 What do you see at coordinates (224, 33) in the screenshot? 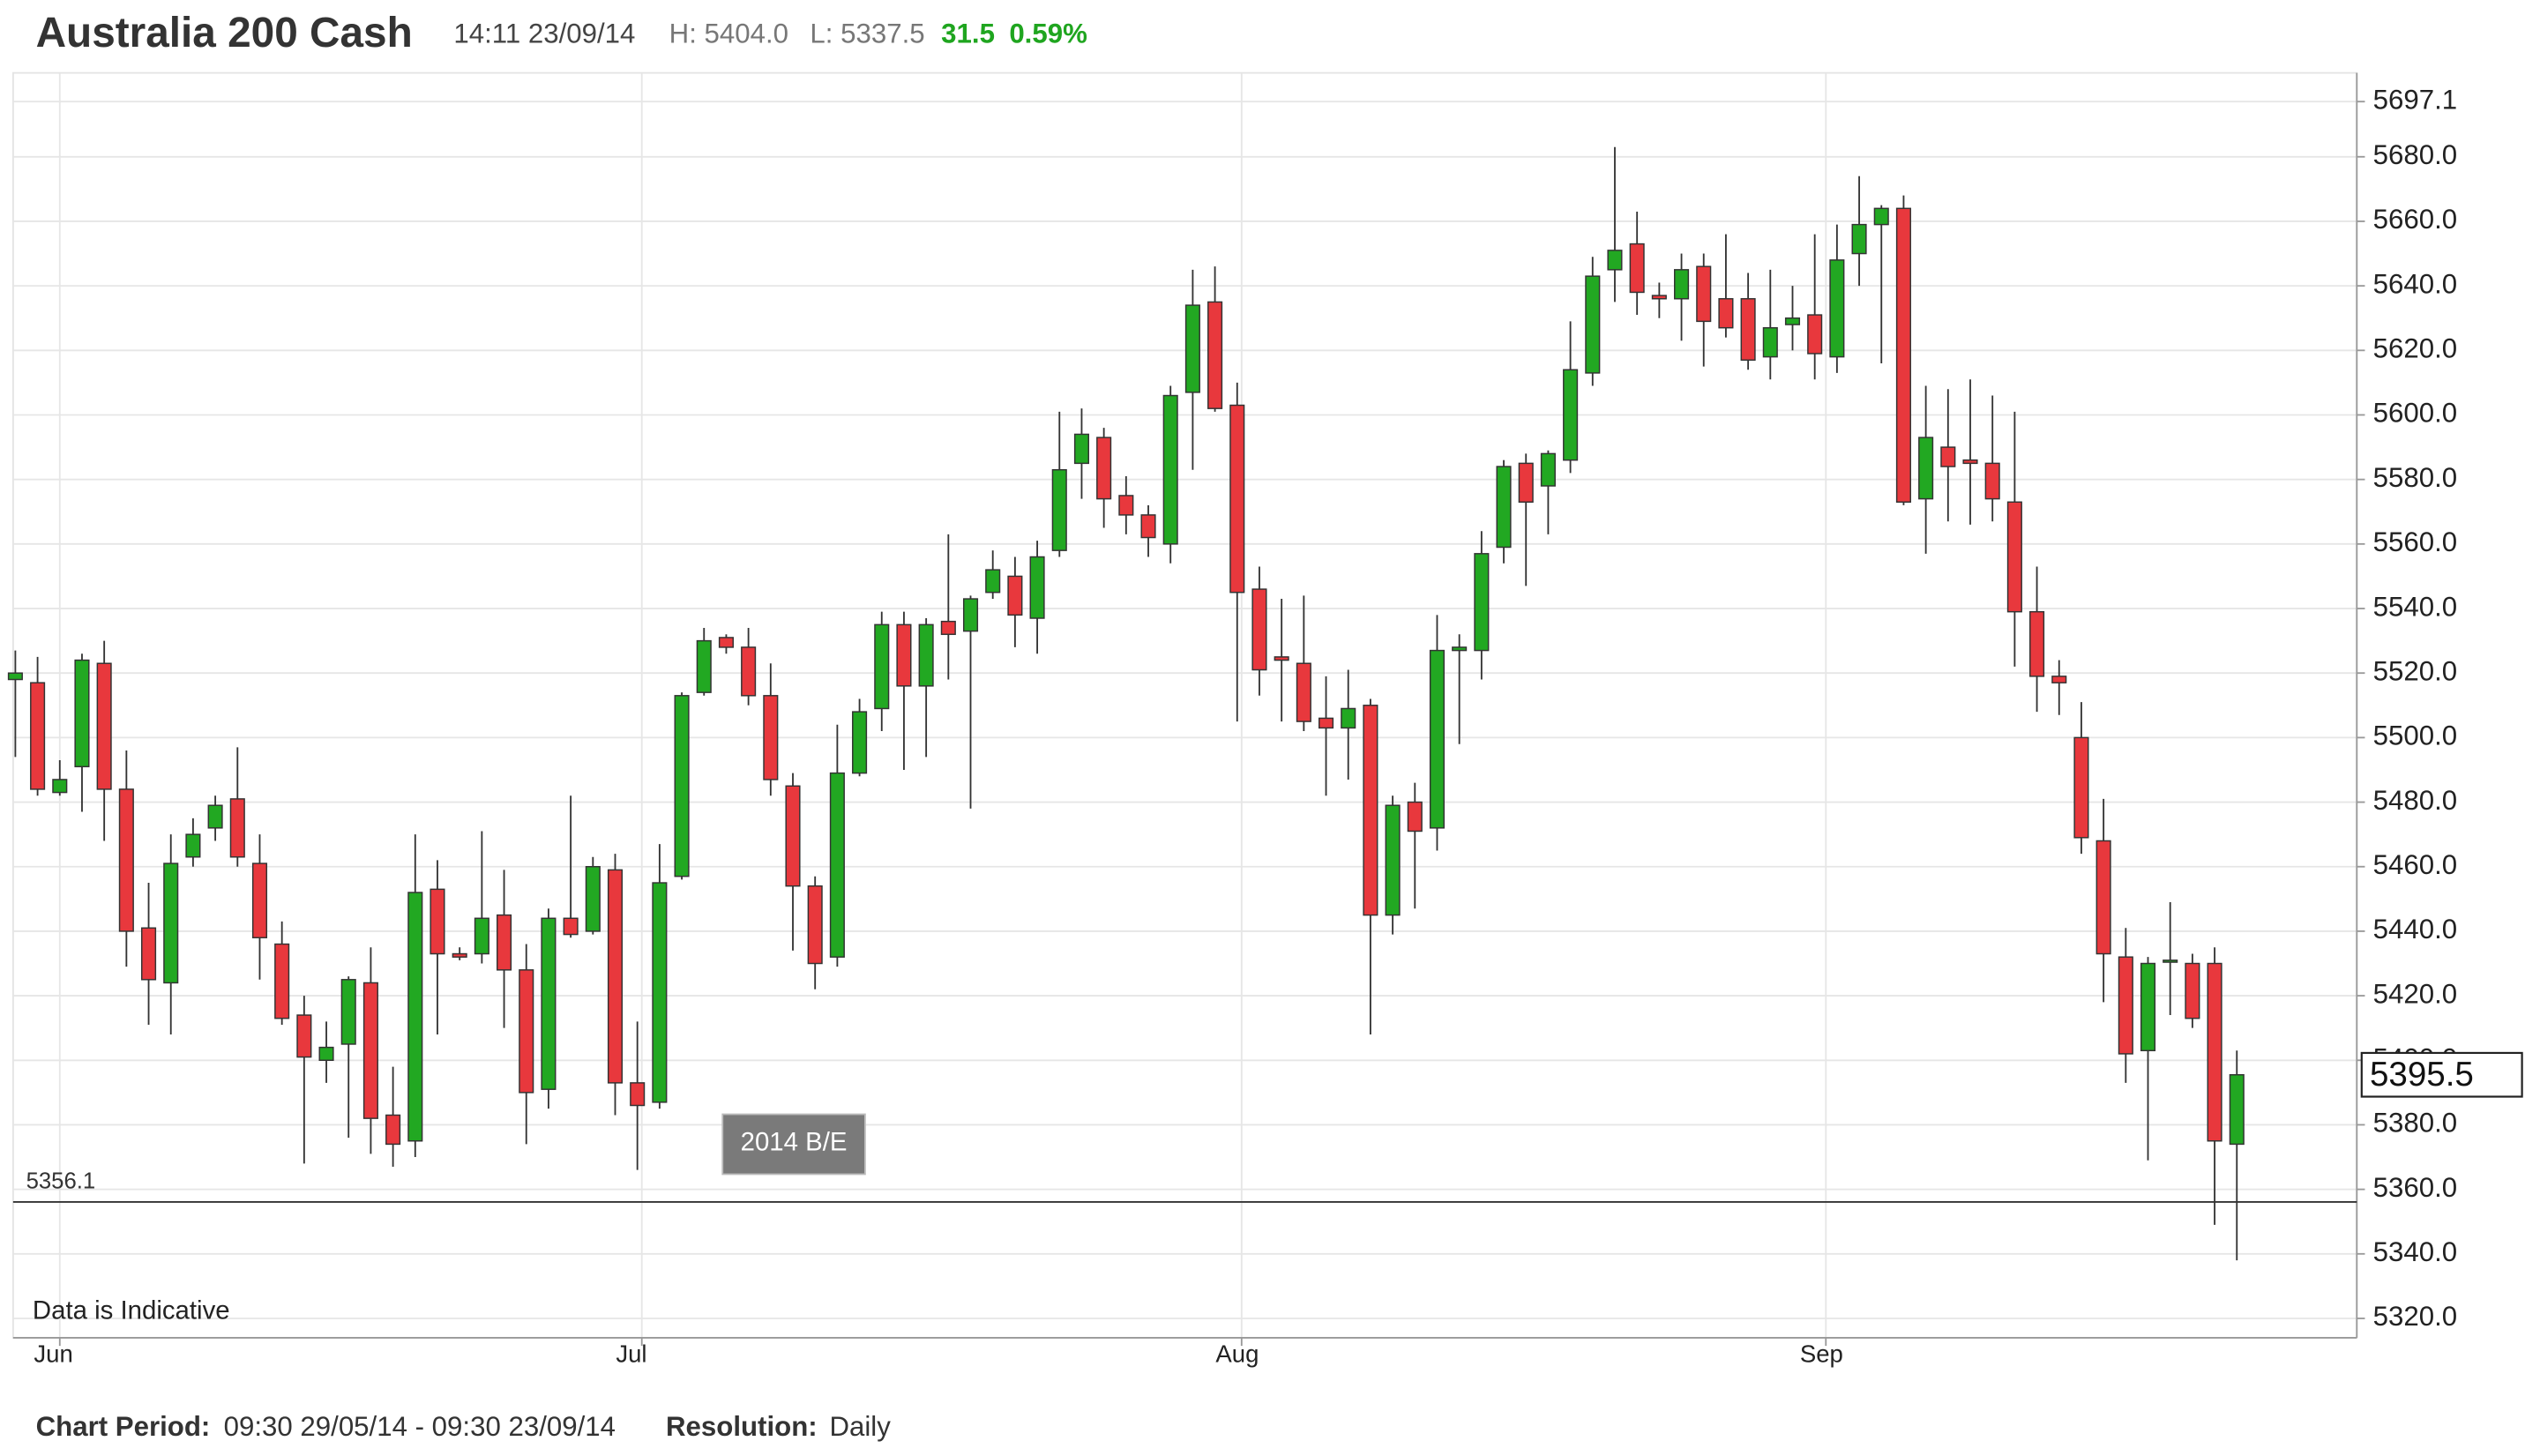
I see `instrument-title: Australia 200 Cash` at bounding box center [224, 33].